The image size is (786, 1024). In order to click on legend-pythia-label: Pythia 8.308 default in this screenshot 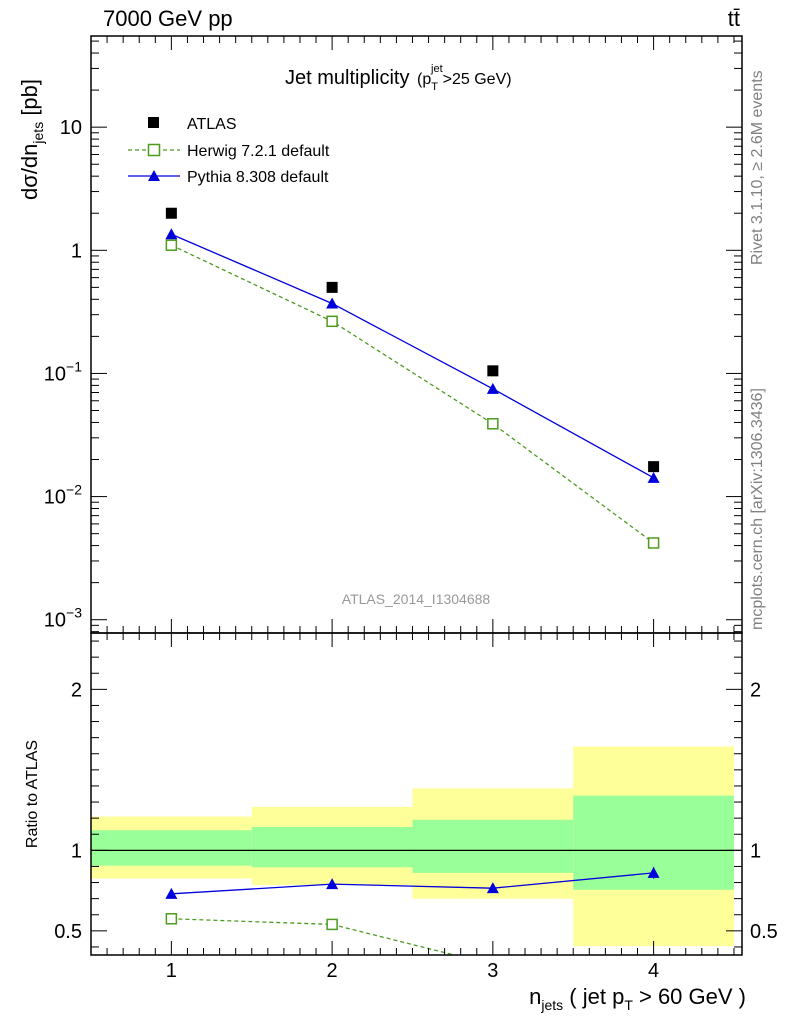, I will do `click(258, 177)`.